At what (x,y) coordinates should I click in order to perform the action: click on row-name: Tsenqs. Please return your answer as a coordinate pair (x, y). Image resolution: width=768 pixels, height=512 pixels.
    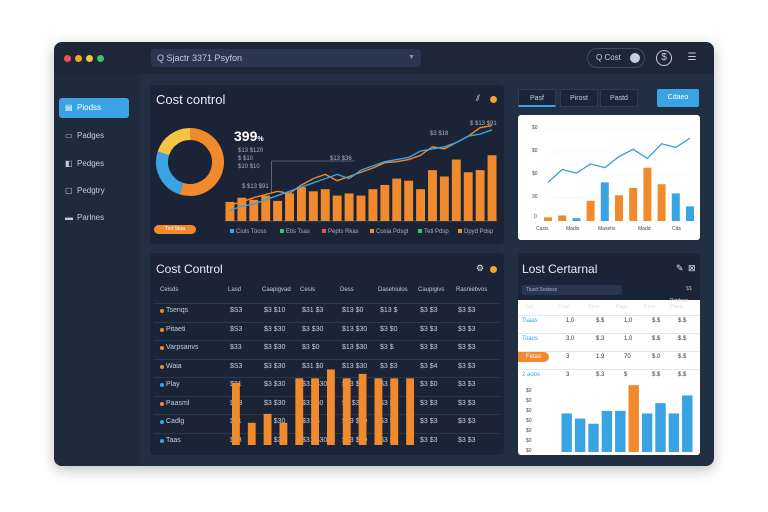
    Looking at the image, I should click on (177, 310).